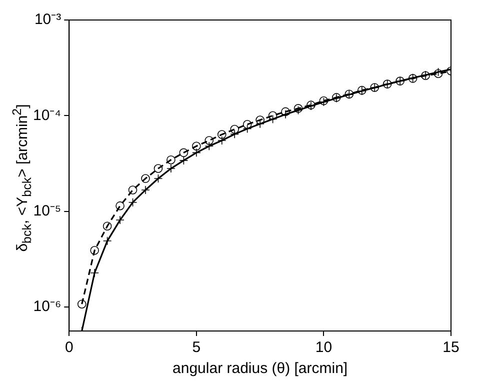 This screenshot has height=382, width=491. I want to click on x-tick-label: 10, so click(323, 347).